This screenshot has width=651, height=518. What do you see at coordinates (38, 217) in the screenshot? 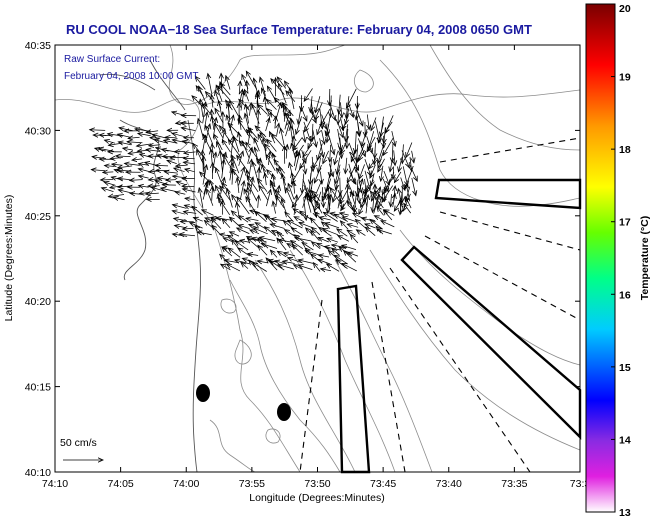
I see `y-tick-label: 40:25` at bounding box center [38, 217].